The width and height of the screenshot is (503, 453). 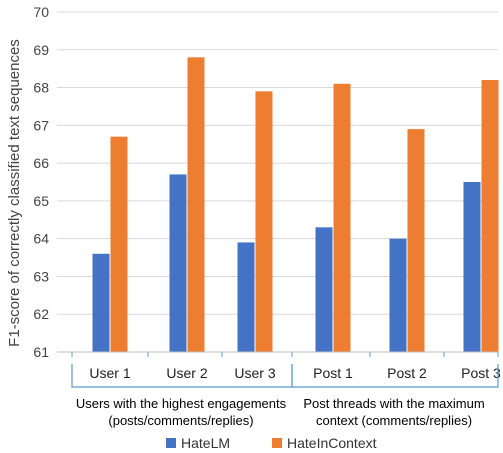 I want to click on legend-swatch-hateincontext, so click(x=277, y=443).